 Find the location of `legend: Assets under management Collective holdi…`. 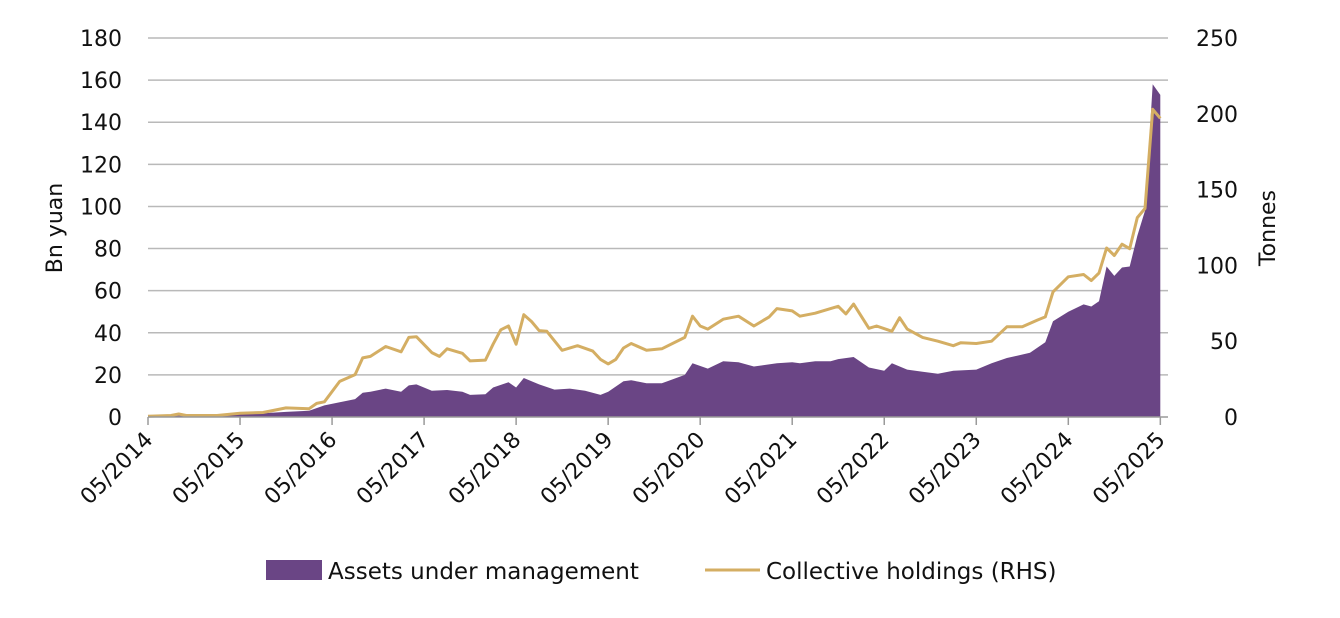

legend: Assets under management Collective holdi… is located at coordinates (661, 572).